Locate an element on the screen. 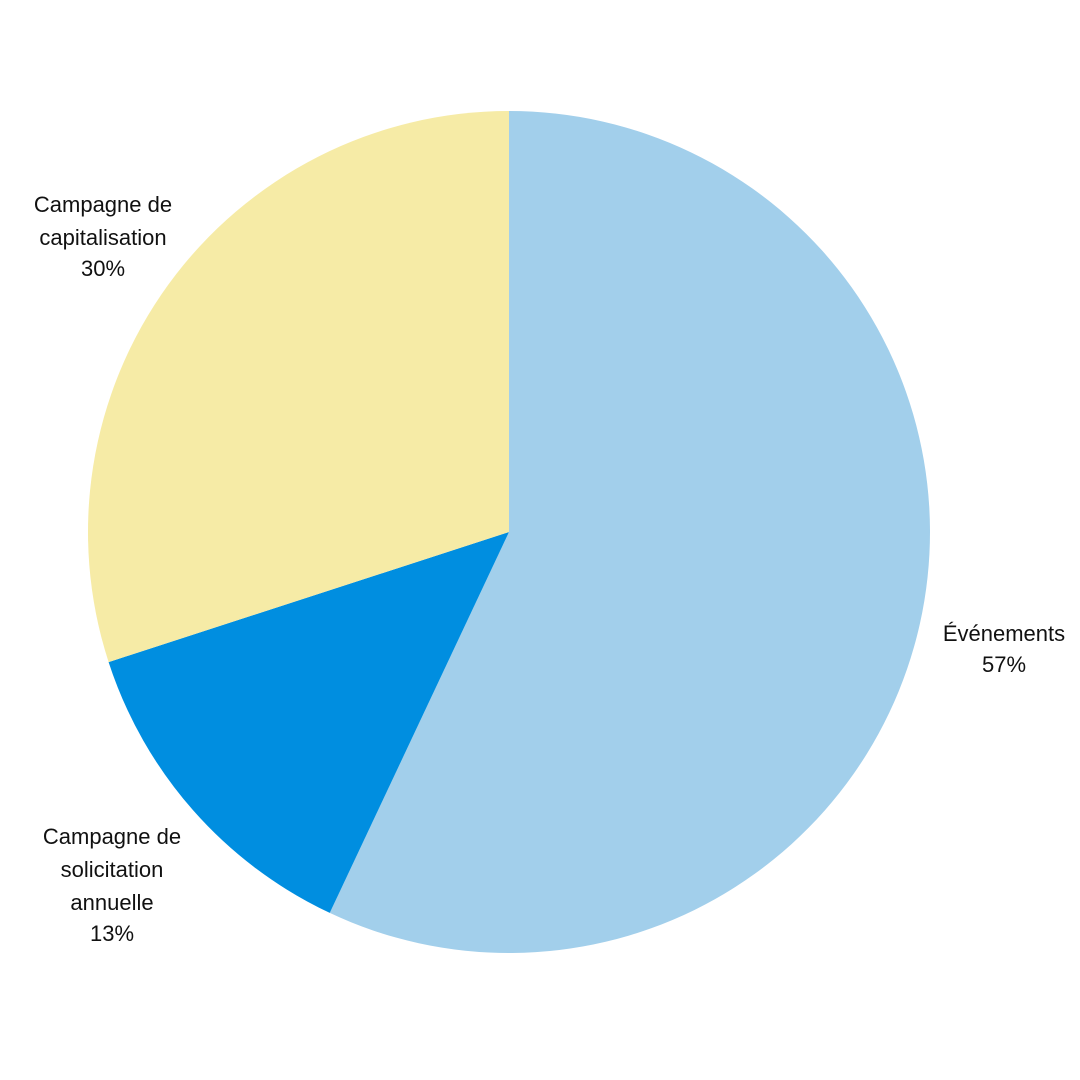 The height and width of the screenshot is (1080, 1080). value-label: 13% is located at coordinates (112, 933).